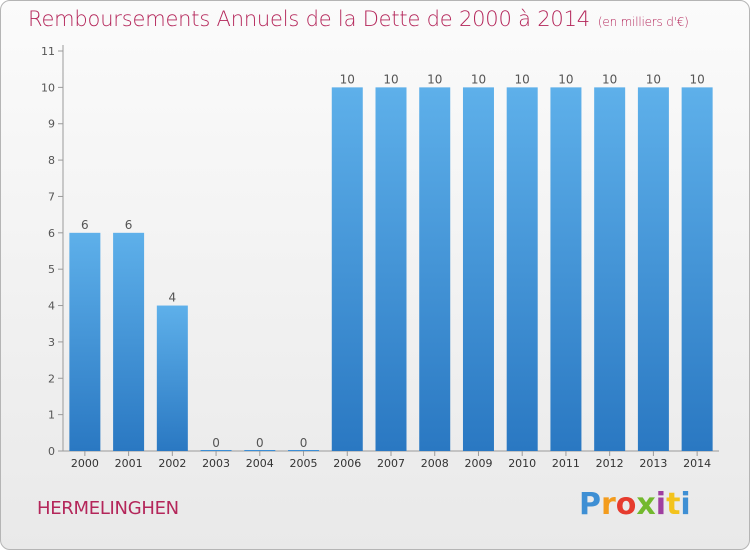  I want to click on y-tick-label: 5, so click(51, 269).